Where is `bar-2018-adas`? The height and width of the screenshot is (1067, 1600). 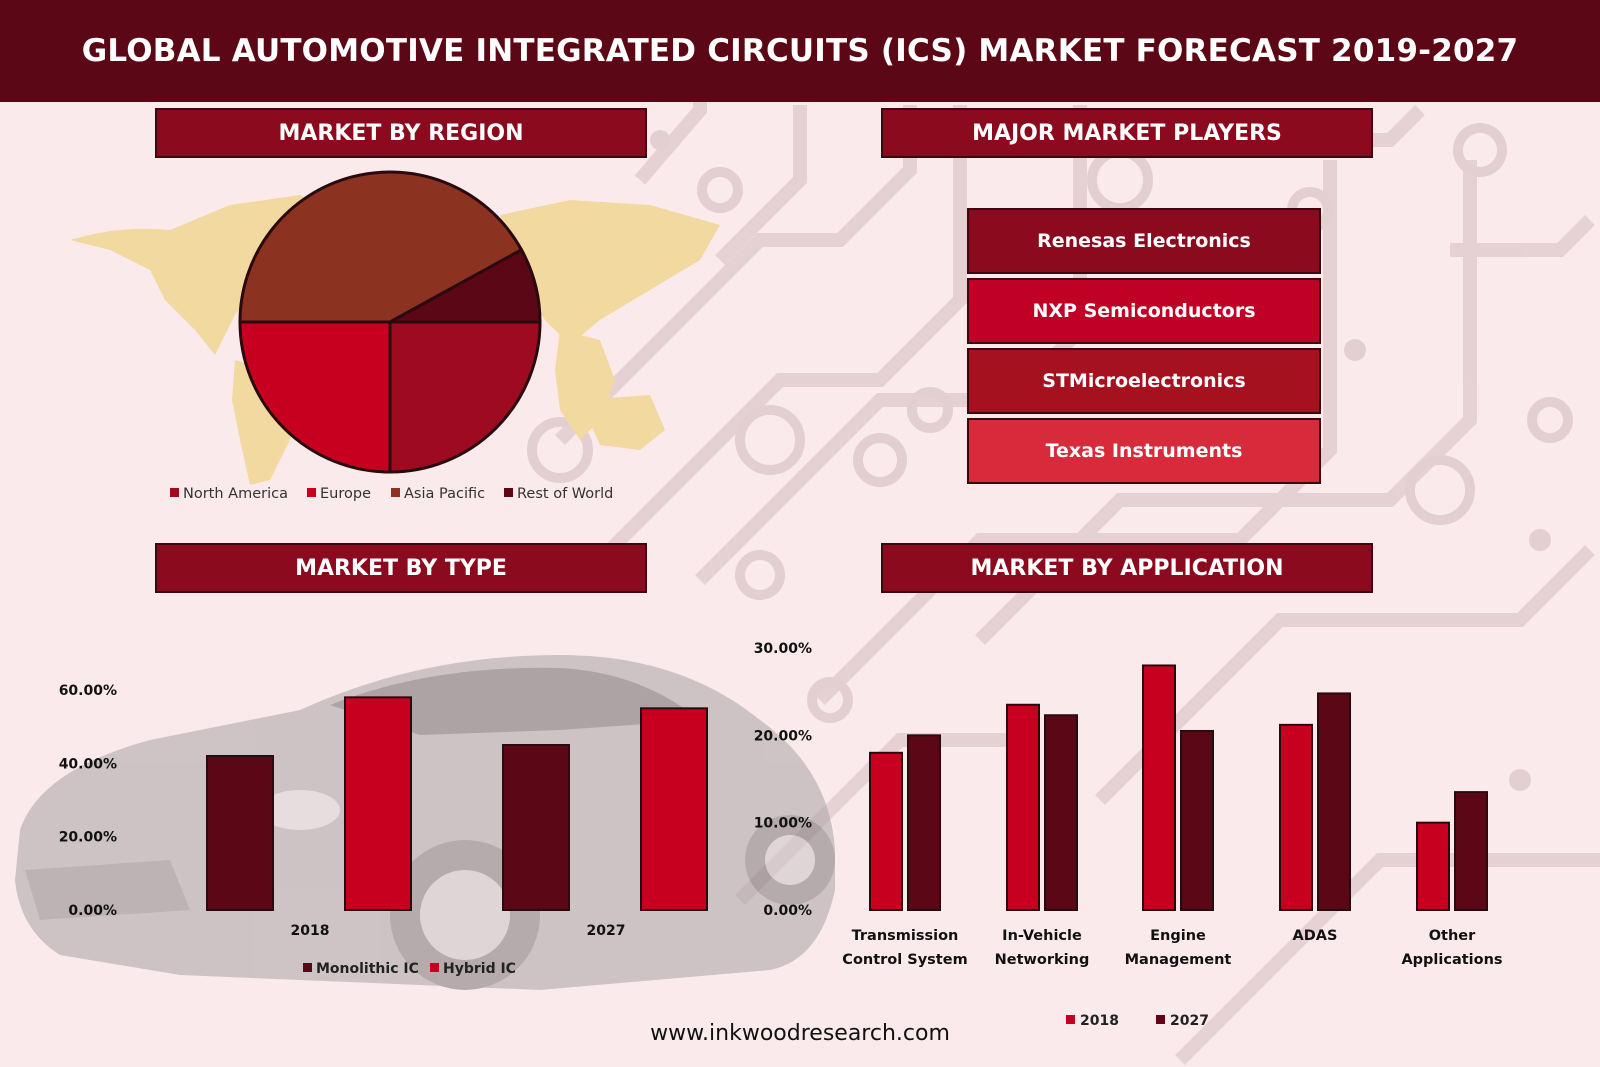
bar-2018-adas is located at coordinates (1296, 817).